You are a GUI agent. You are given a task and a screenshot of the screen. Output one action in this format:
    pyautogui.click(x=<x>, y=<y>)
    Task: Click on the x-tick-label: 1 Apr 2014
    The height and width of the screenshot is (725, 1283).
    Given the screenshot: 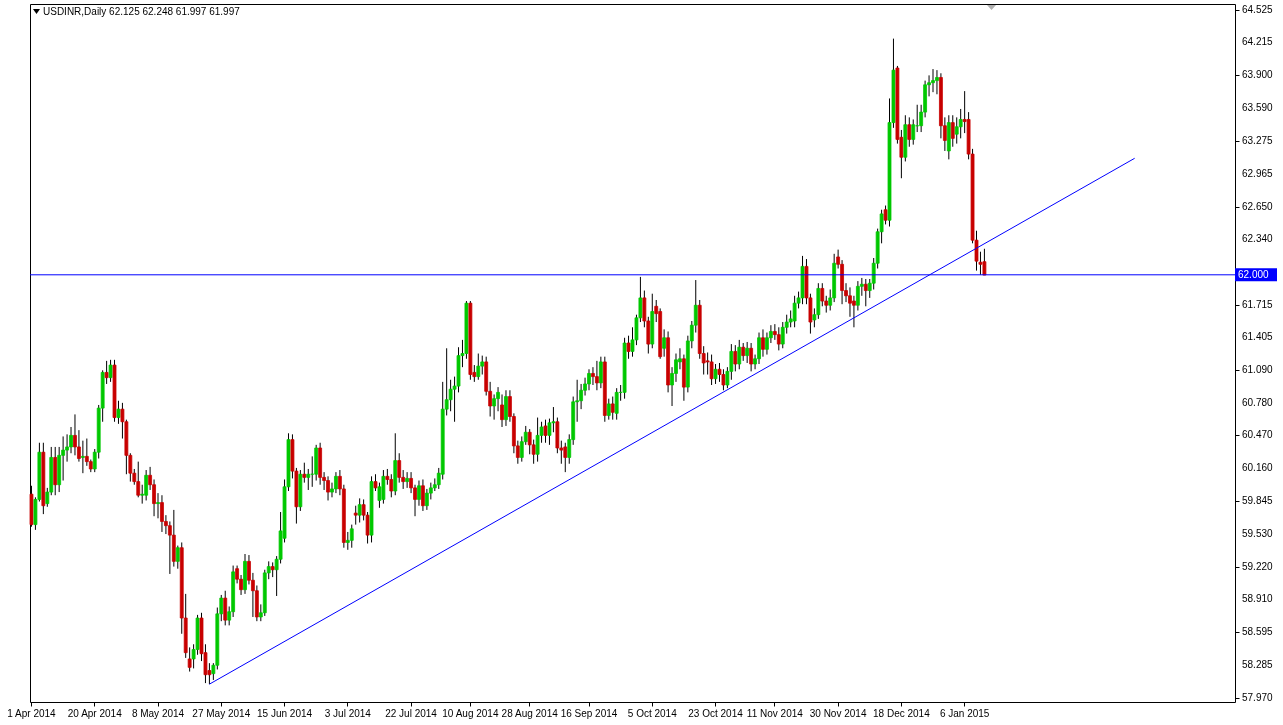 What is the action you would take?
    pyautogui.click(x=32, y=713)
    